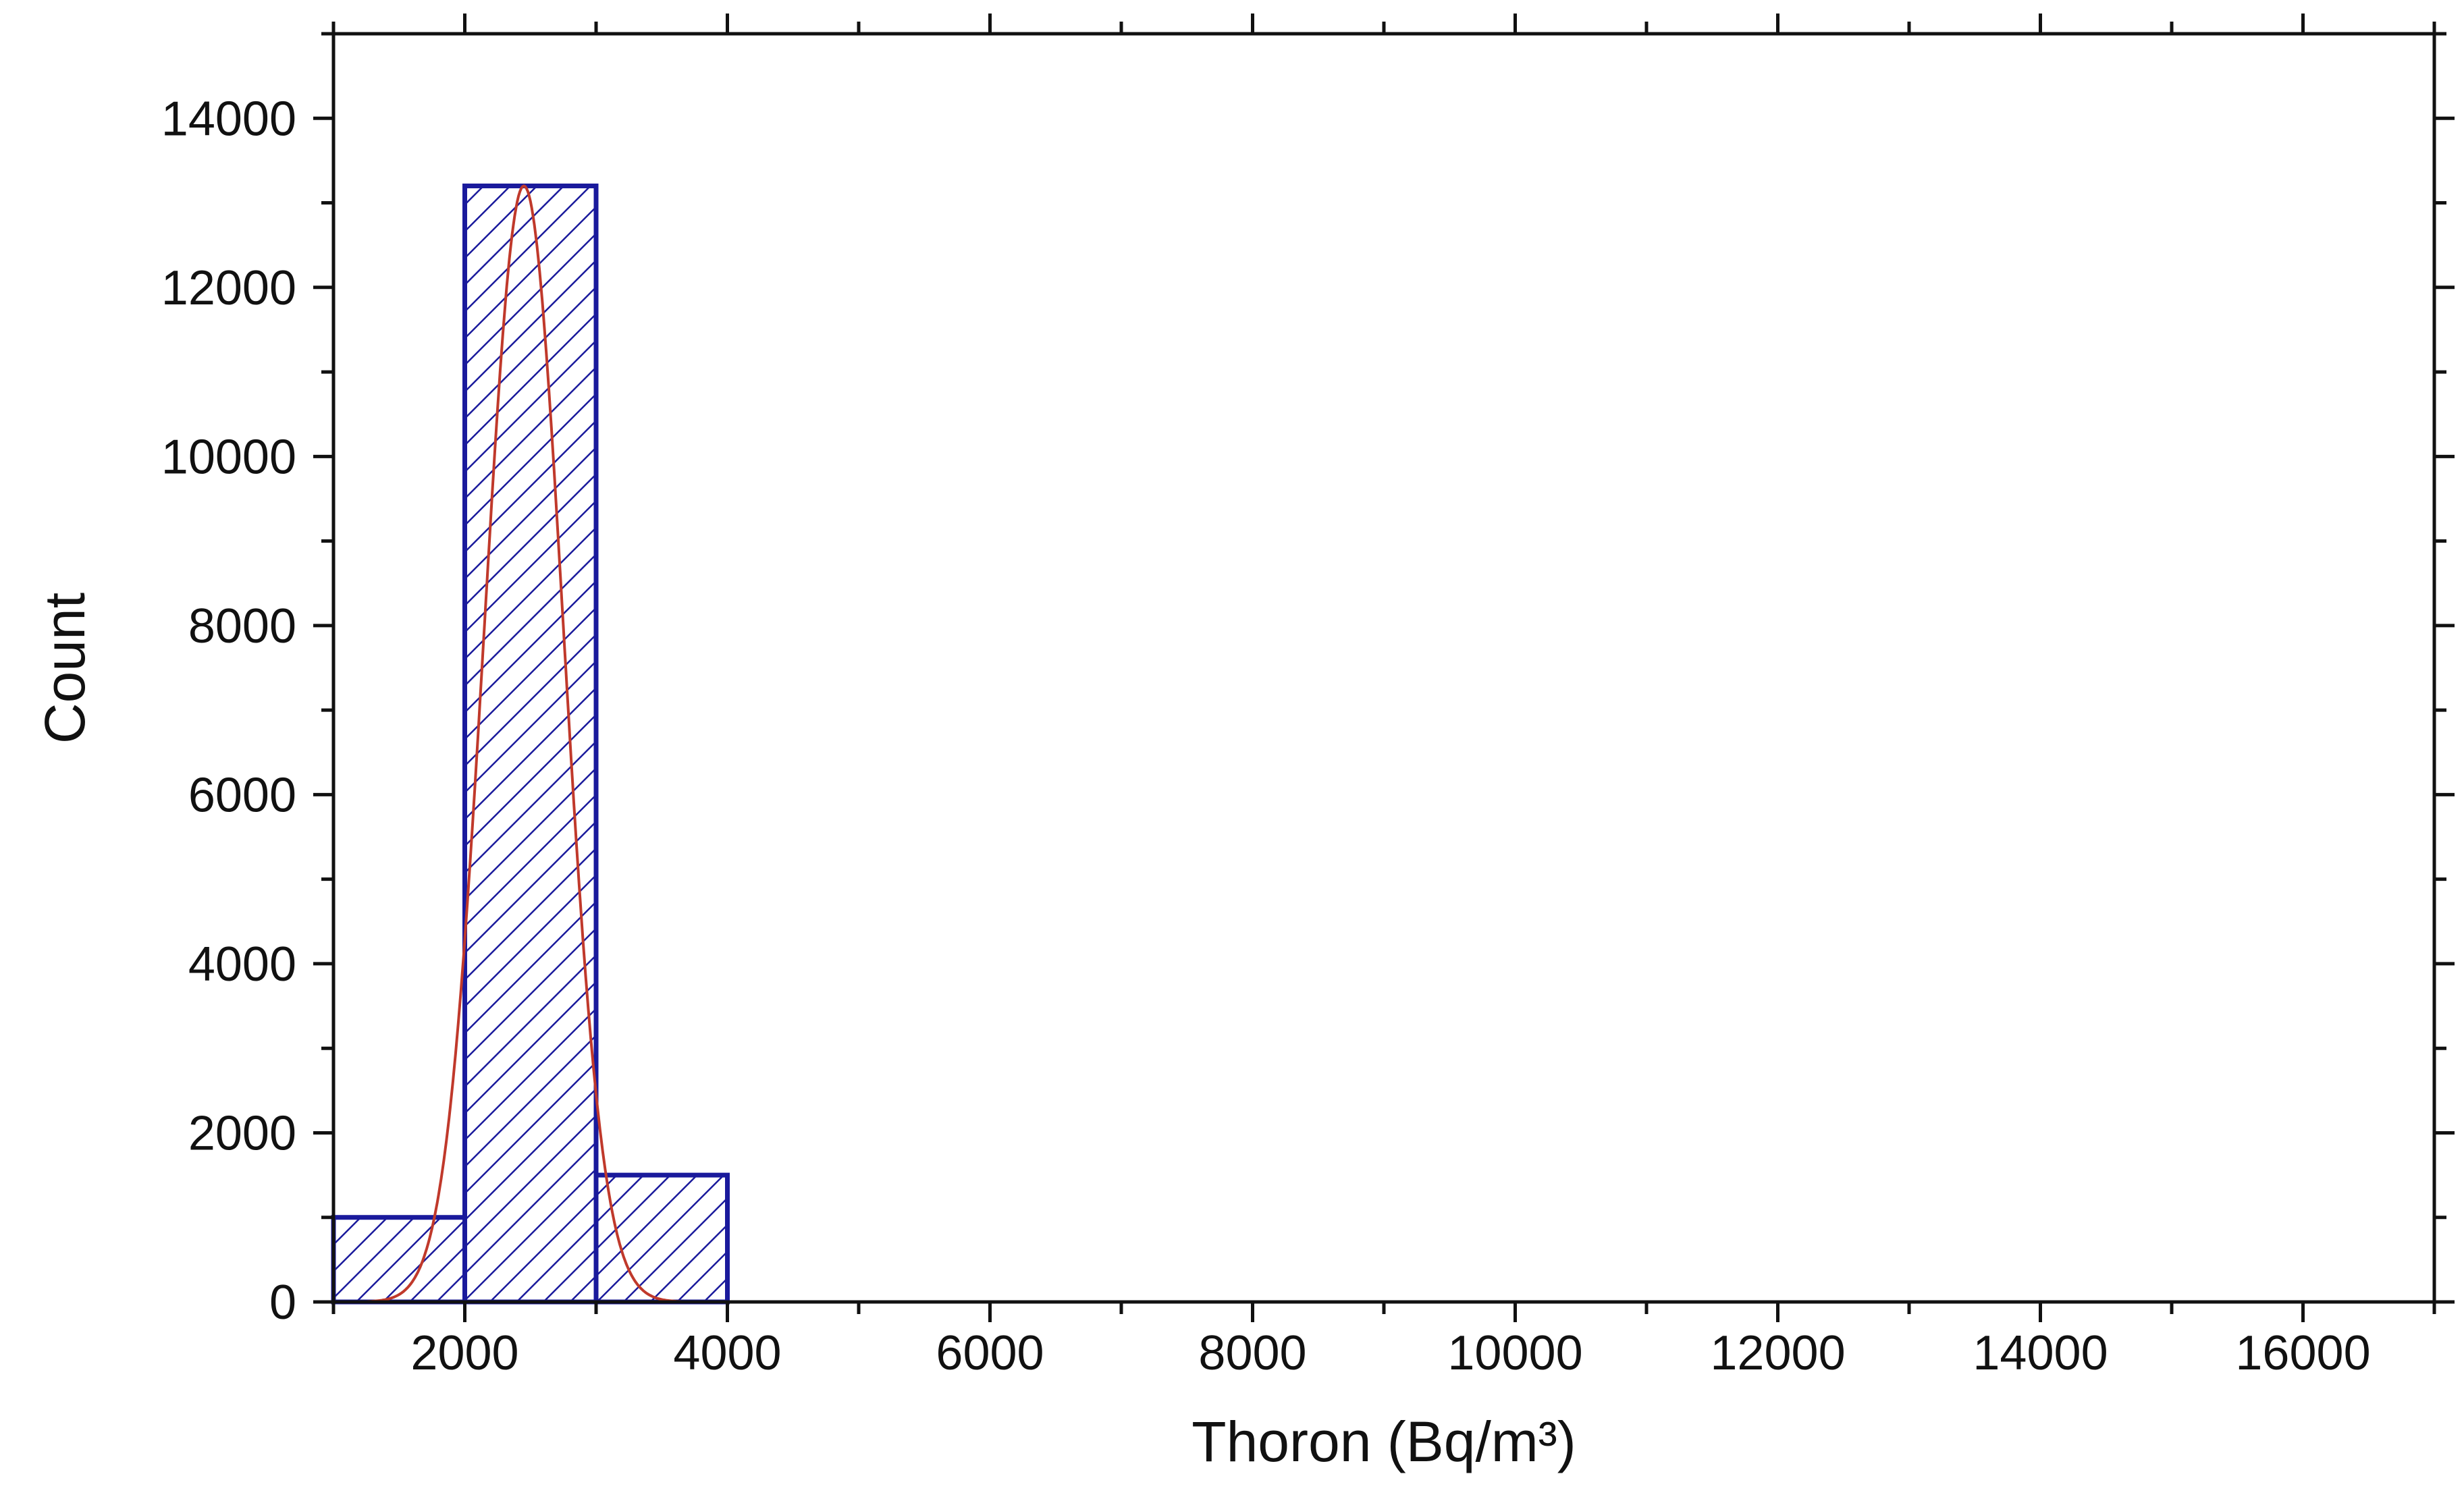 This screenshot has width=2464, height=1499. What do you see at coordinates (65, 668) in the screenshot?
I see `y-axis-title: Count` at bounding box center [65, 668].